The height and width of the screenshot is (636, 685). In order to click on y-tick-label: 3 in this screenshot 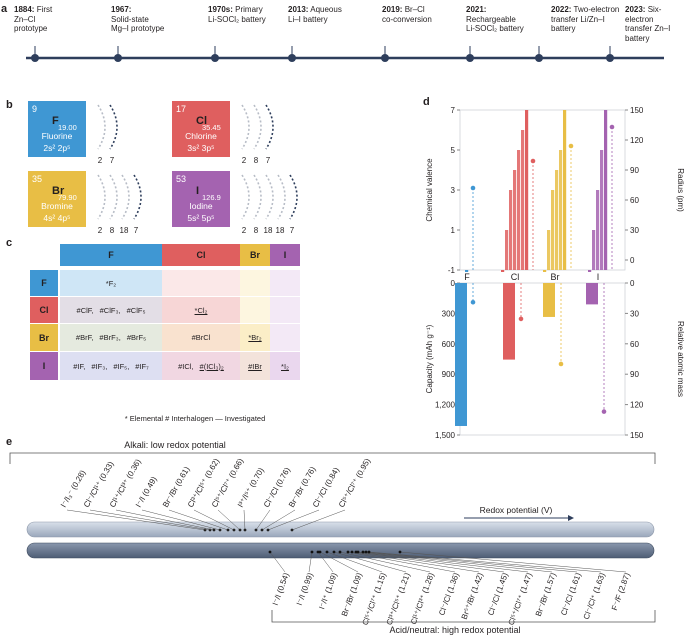, I will do `click(453, 190)`.